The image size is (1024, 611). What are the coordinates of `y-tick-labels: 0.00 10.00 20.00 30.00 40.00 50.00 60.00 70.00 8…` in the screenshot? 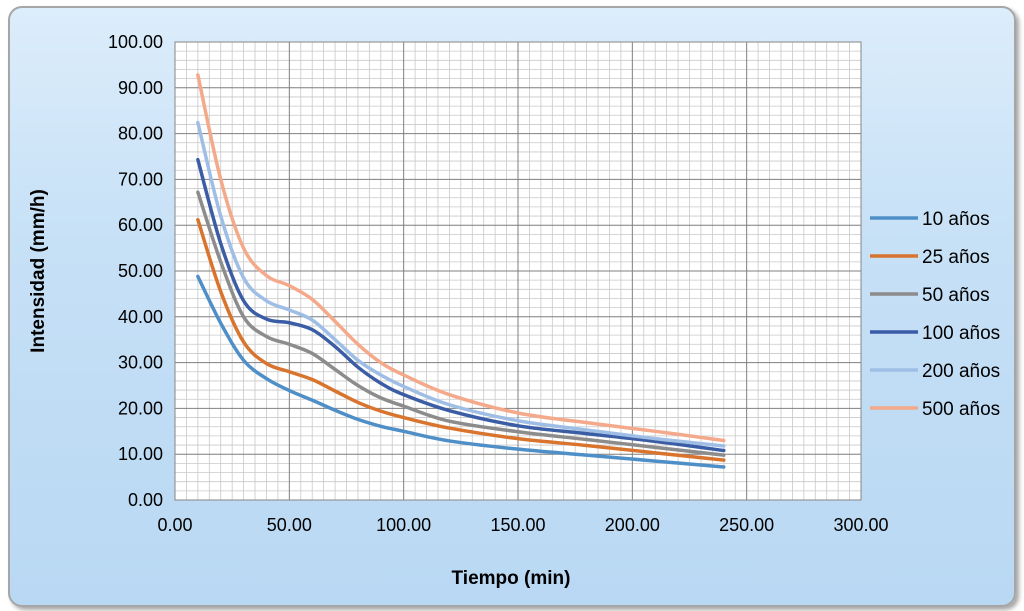 It's located at (135, 271).